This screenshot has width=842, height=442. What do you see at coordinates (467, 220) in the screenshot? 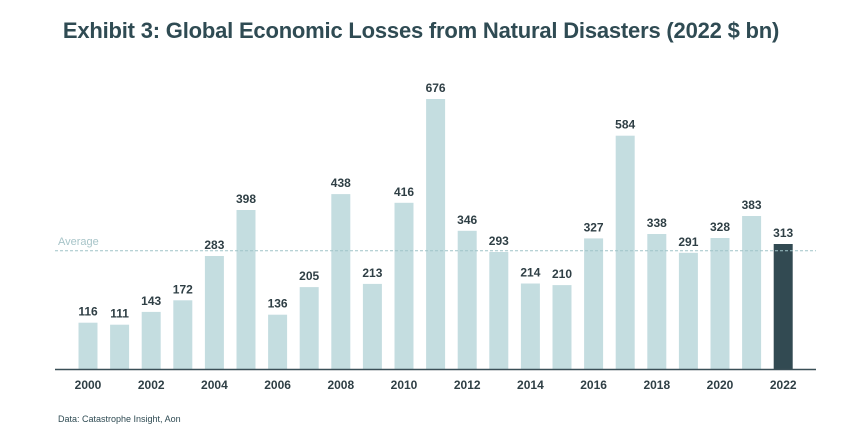
I see `value-label-2012: 346` at bounding box center [467, 220].